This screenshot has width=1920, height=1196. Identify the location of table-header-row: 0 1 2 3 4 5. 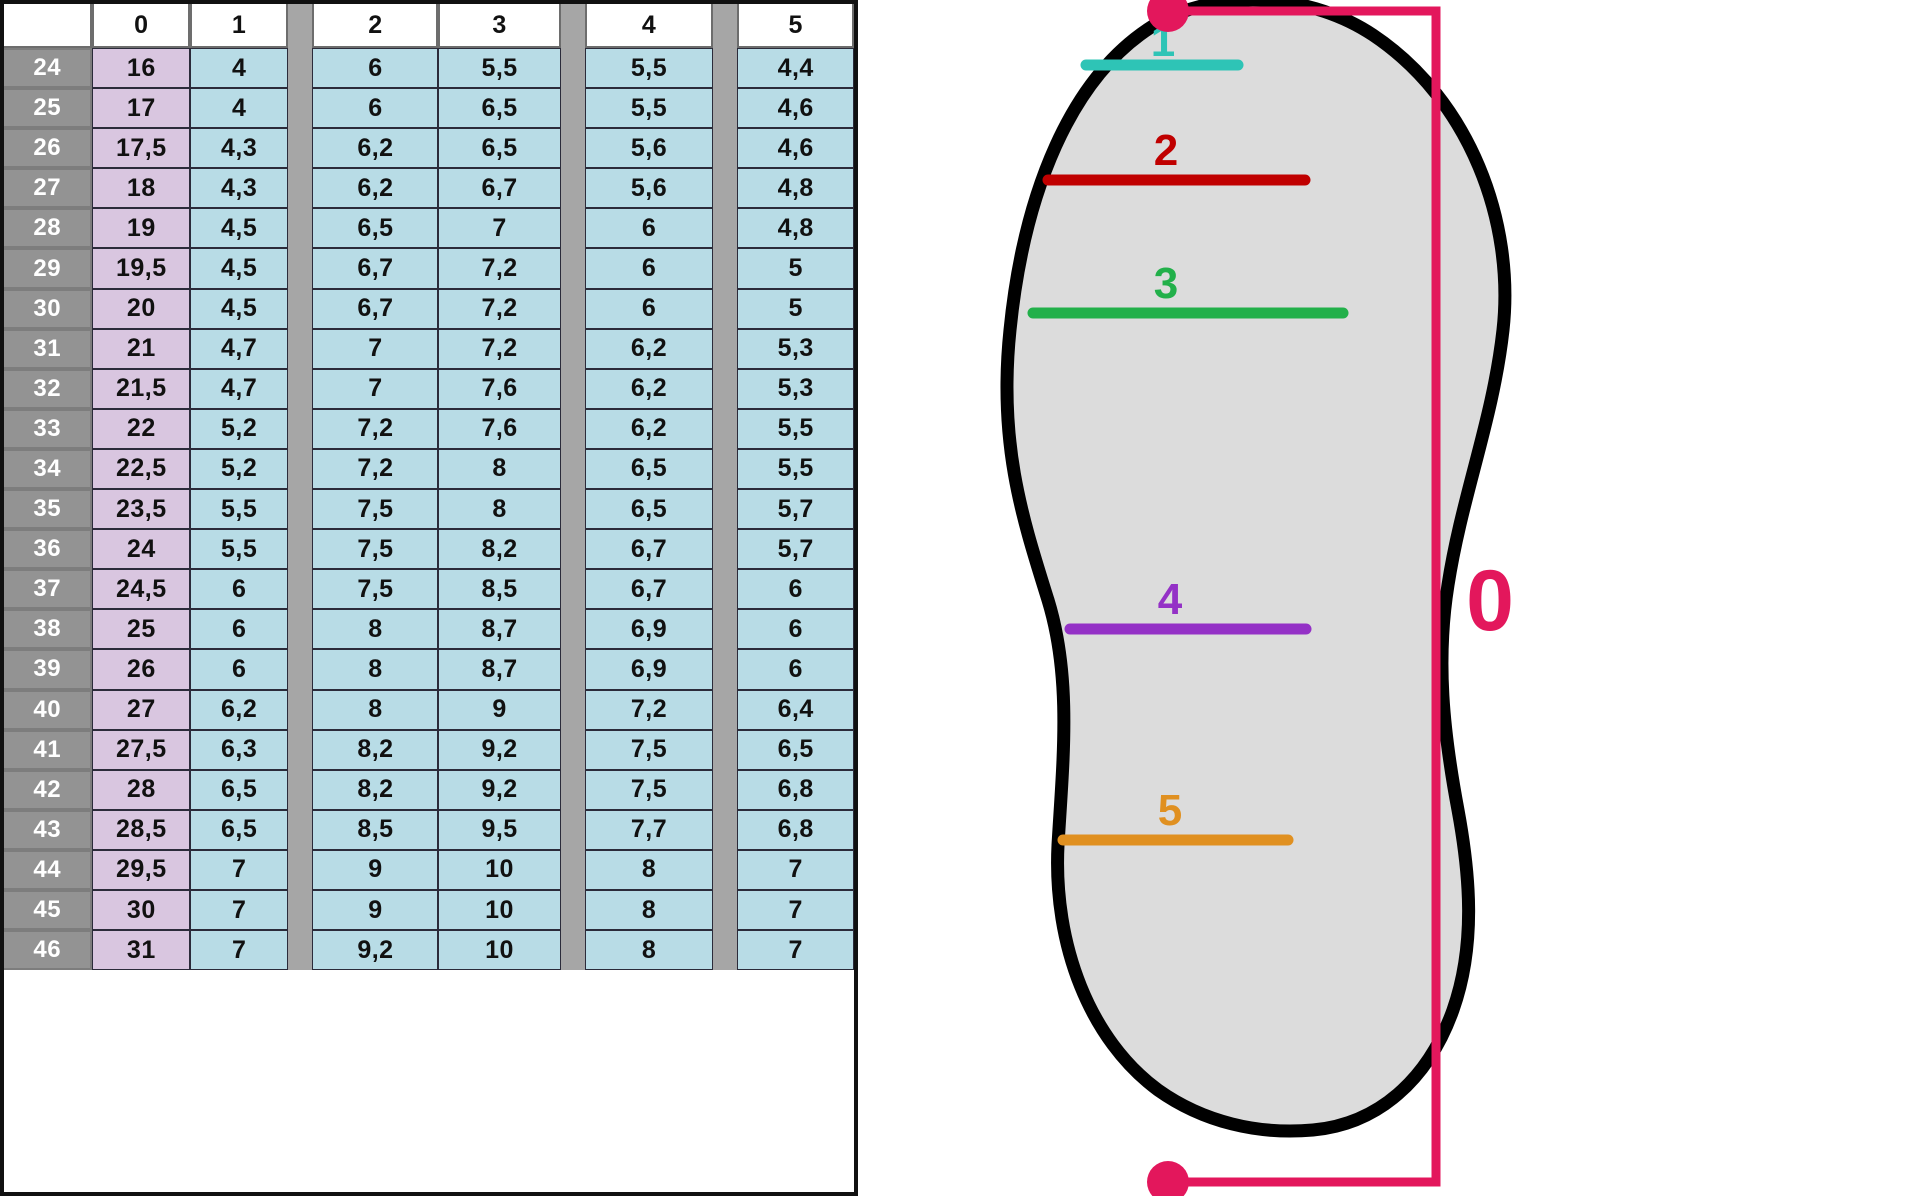
(429, 26).